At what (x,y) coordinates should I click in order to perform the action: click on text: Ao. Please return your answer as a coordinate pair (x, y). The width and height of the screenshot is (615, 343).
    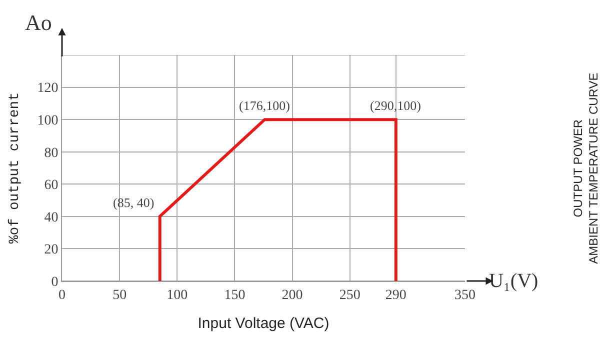
    Looking at the image, I should click on (38, 22).